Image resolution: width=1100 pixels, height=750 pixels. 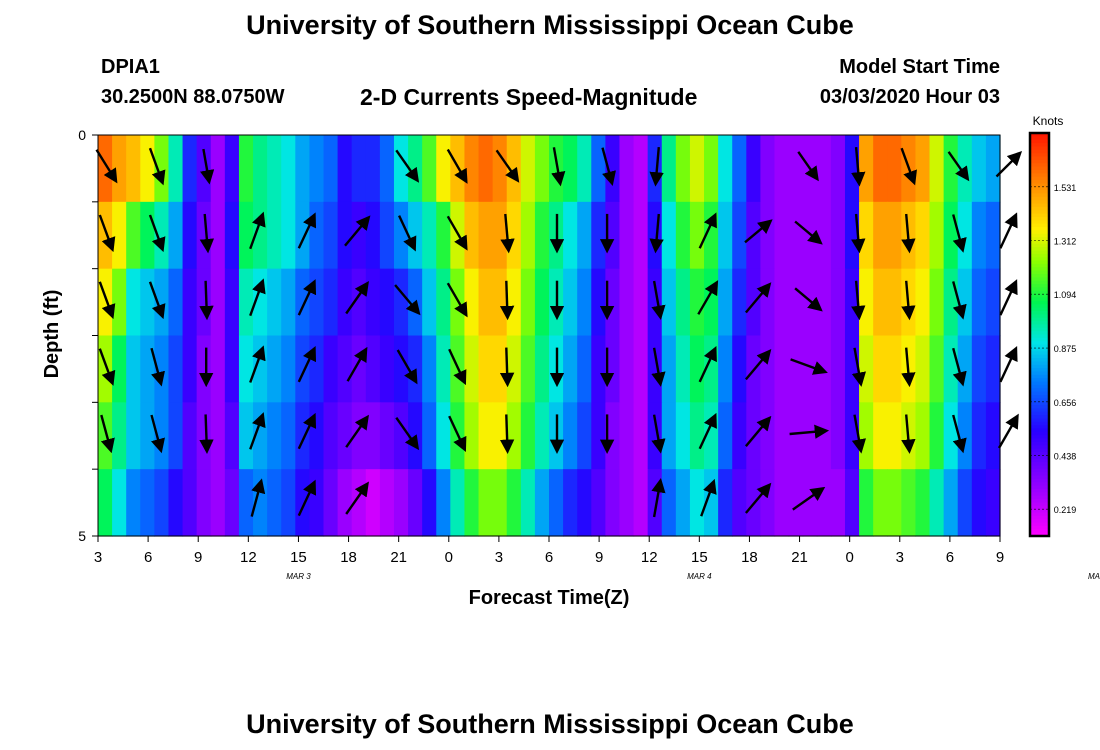 I want to click on date-label: MAR 5, so click(x=1094, y=576).